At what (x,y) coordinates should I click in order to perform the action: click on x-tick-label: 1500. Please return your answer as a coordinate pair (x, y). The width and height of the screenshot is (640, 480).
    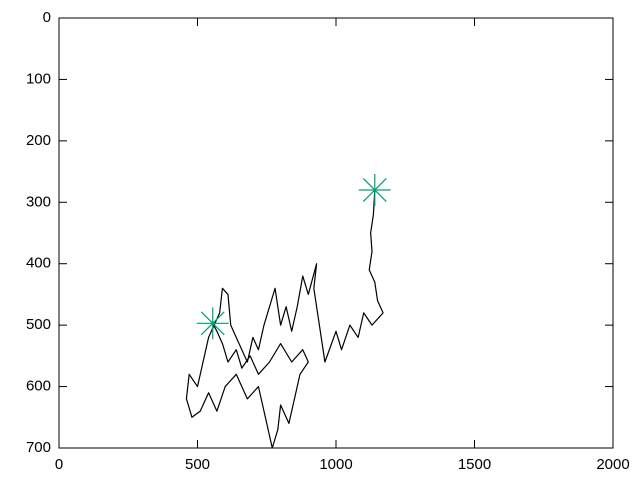
    Looking at the image, I should click on (474, 464).